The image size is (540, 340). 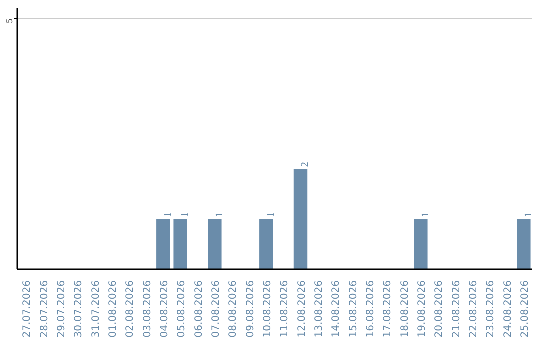 I want to click on y-tick-label: 5, so click(x=10, y=21).